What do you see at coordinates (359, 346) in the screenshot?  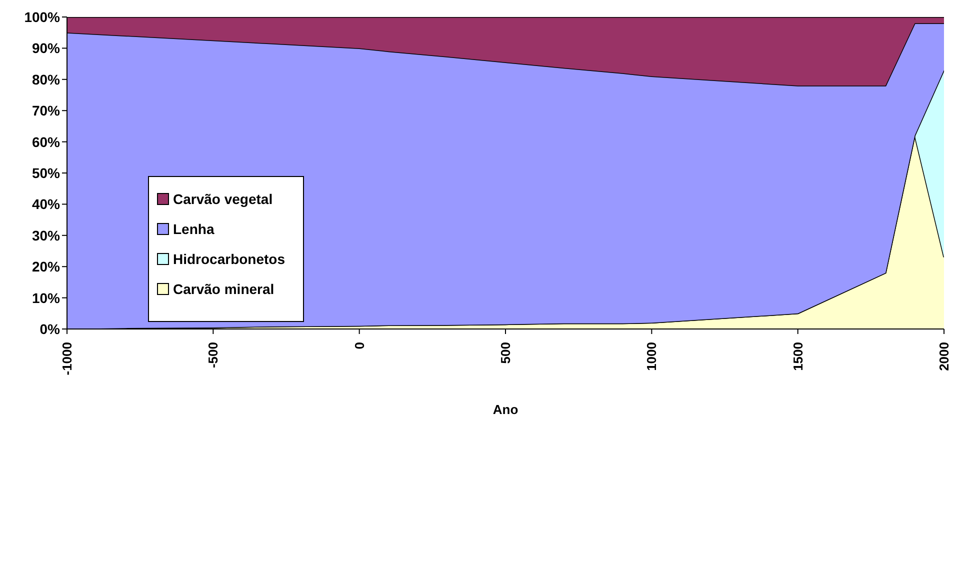 I see `x-tick-label: 0` at bounding box center [359, 346].